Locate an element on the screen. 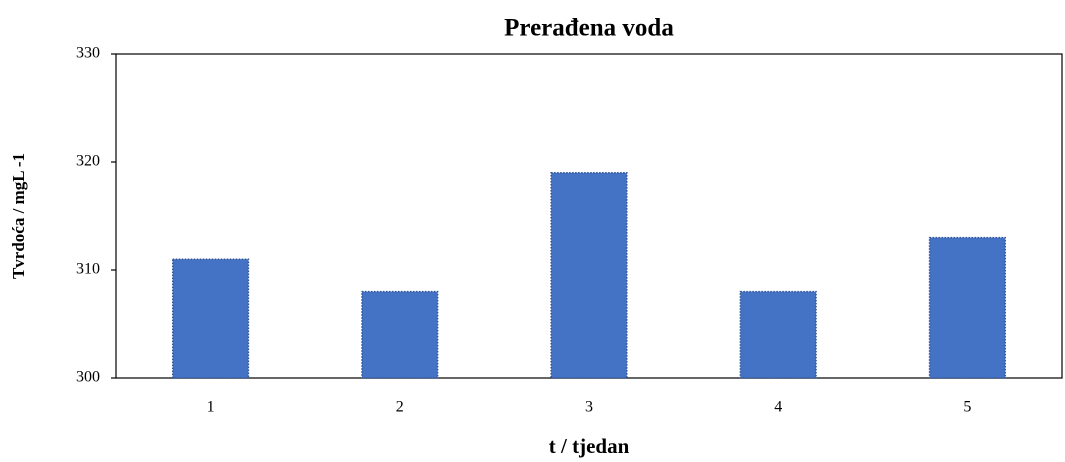 This screenshot has width=1065, height=462. chart-title: Prerađena voda is located at coordinates (589, 28).